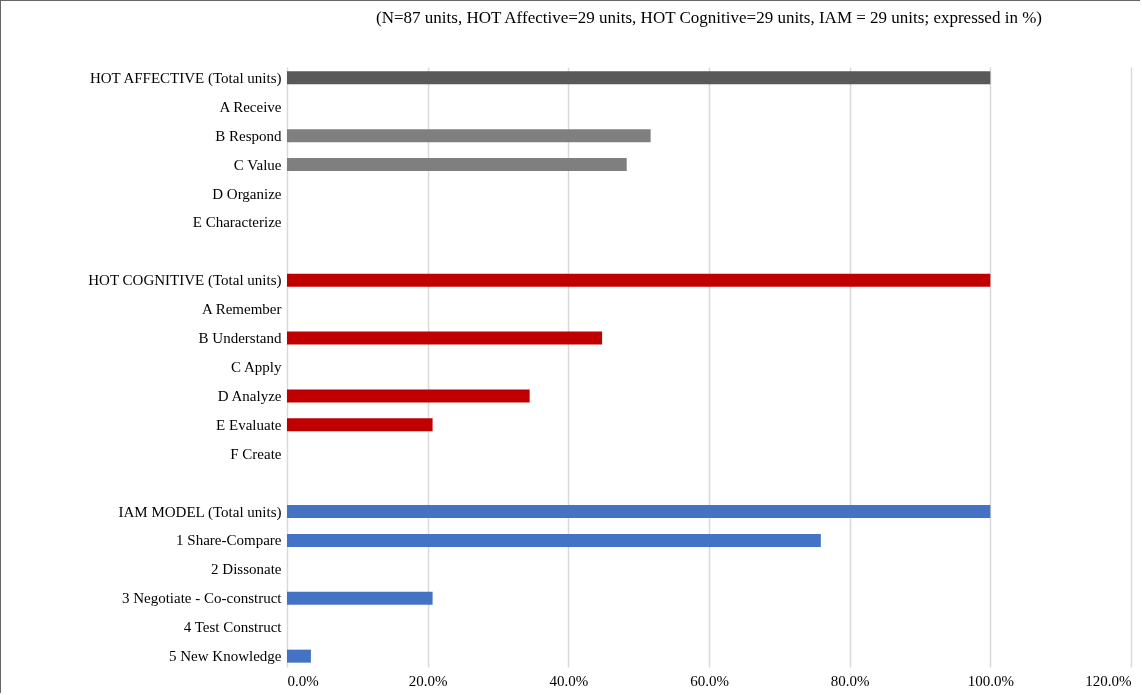  Describe the element at coordinates (229, 540) in the screenshot. I see `y-tick-label: 1 Share-Compare` at that location.